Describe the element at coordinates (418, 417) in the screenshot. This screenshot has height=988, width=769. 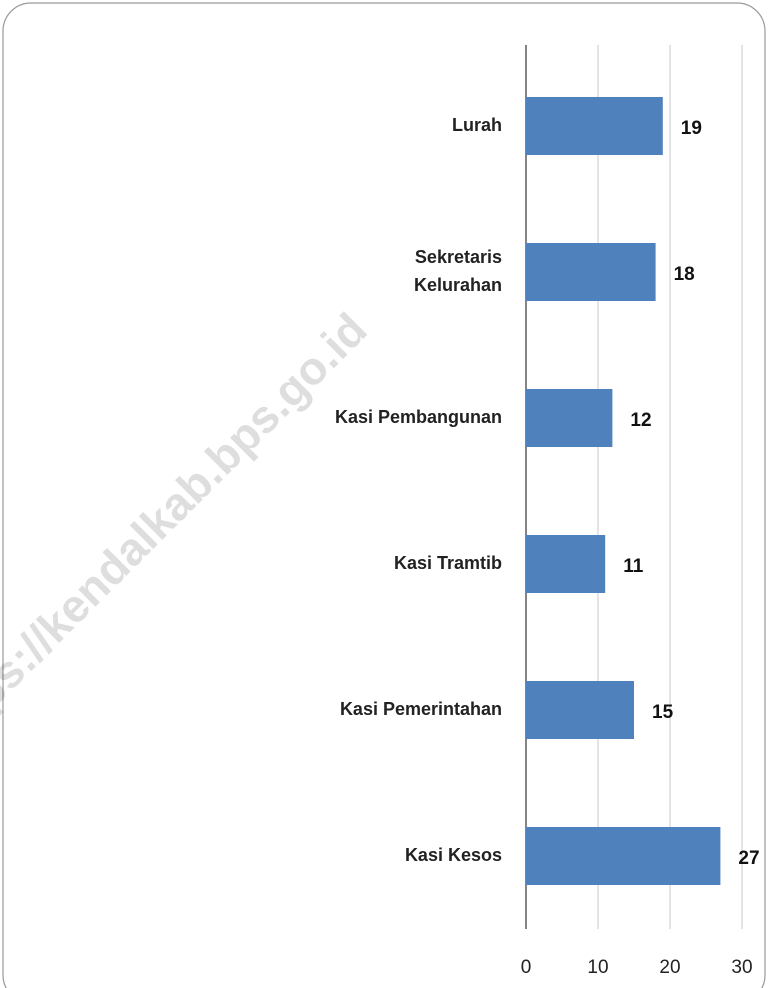
I see `y-tick-label: Kasi Pembangunan` at that location.